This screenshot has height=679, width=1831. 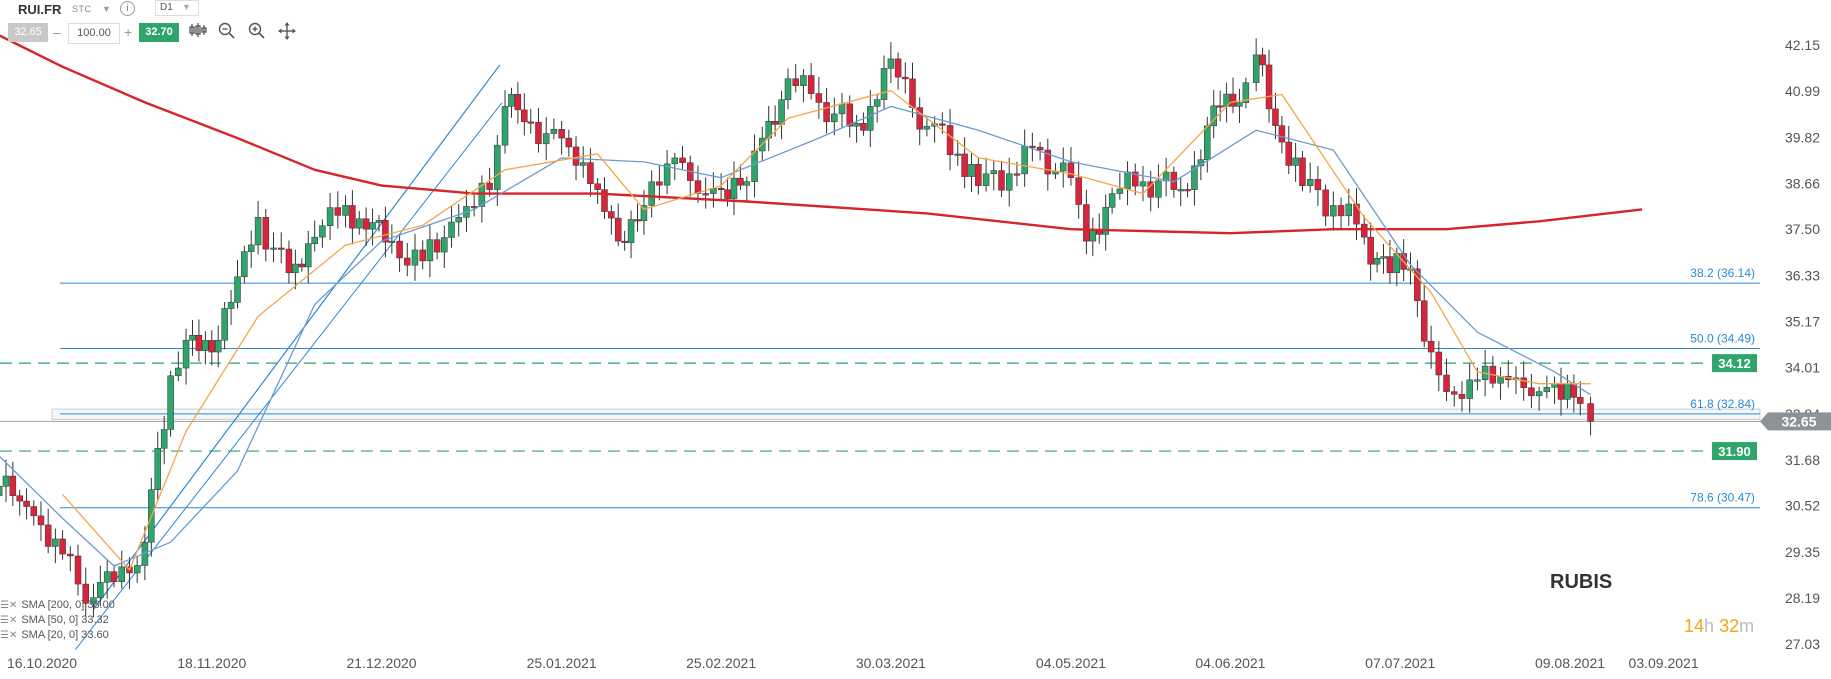 What do you see at coordinates (177, 8) in the screenshot?
I see `timeframe-select: D1` at bounding box center [177, 8].